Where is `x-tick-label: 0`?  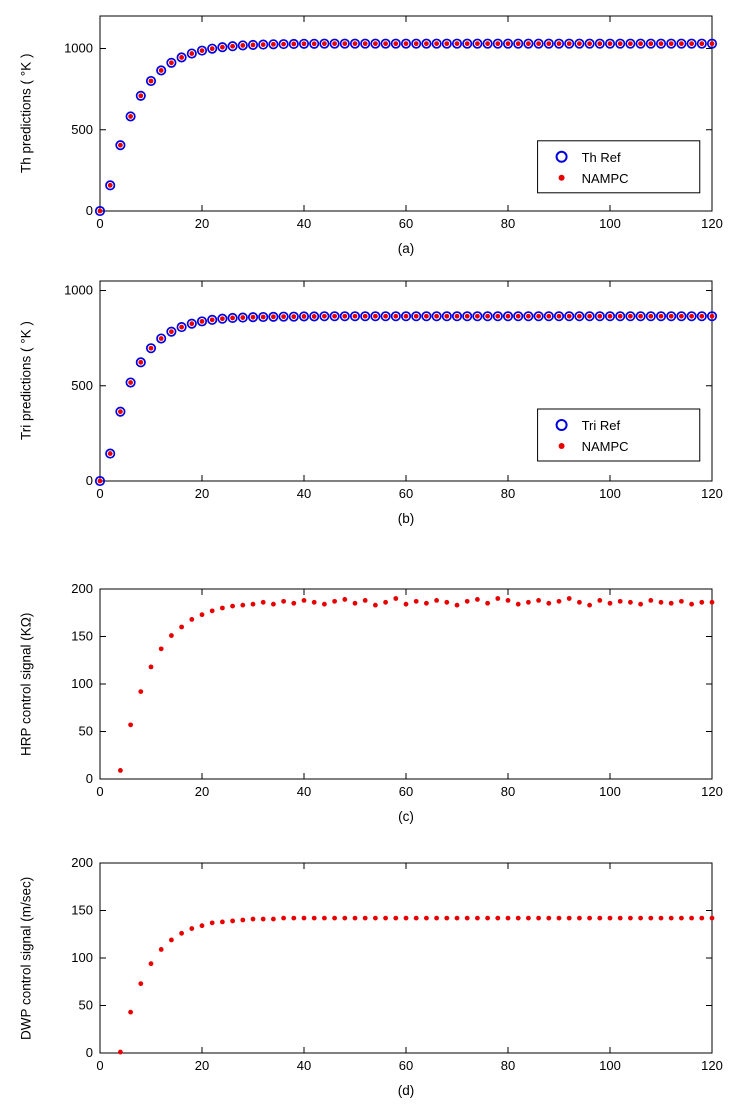
x-tick-label: 0 is located at coordinates (99, 223).